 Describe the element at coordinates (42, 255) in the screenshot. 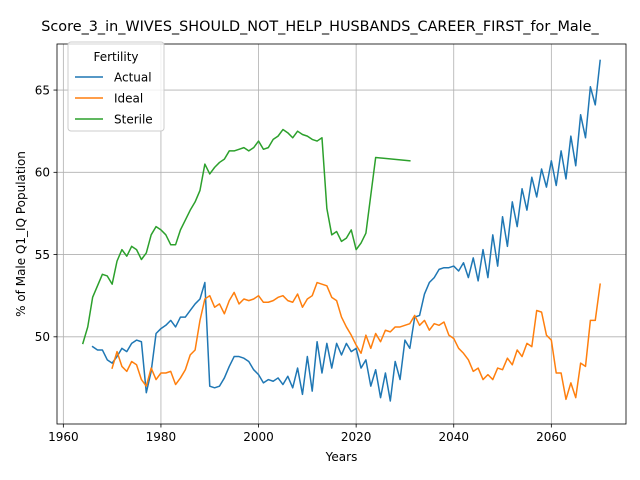

I see `y-tick-label: 55` at that location.